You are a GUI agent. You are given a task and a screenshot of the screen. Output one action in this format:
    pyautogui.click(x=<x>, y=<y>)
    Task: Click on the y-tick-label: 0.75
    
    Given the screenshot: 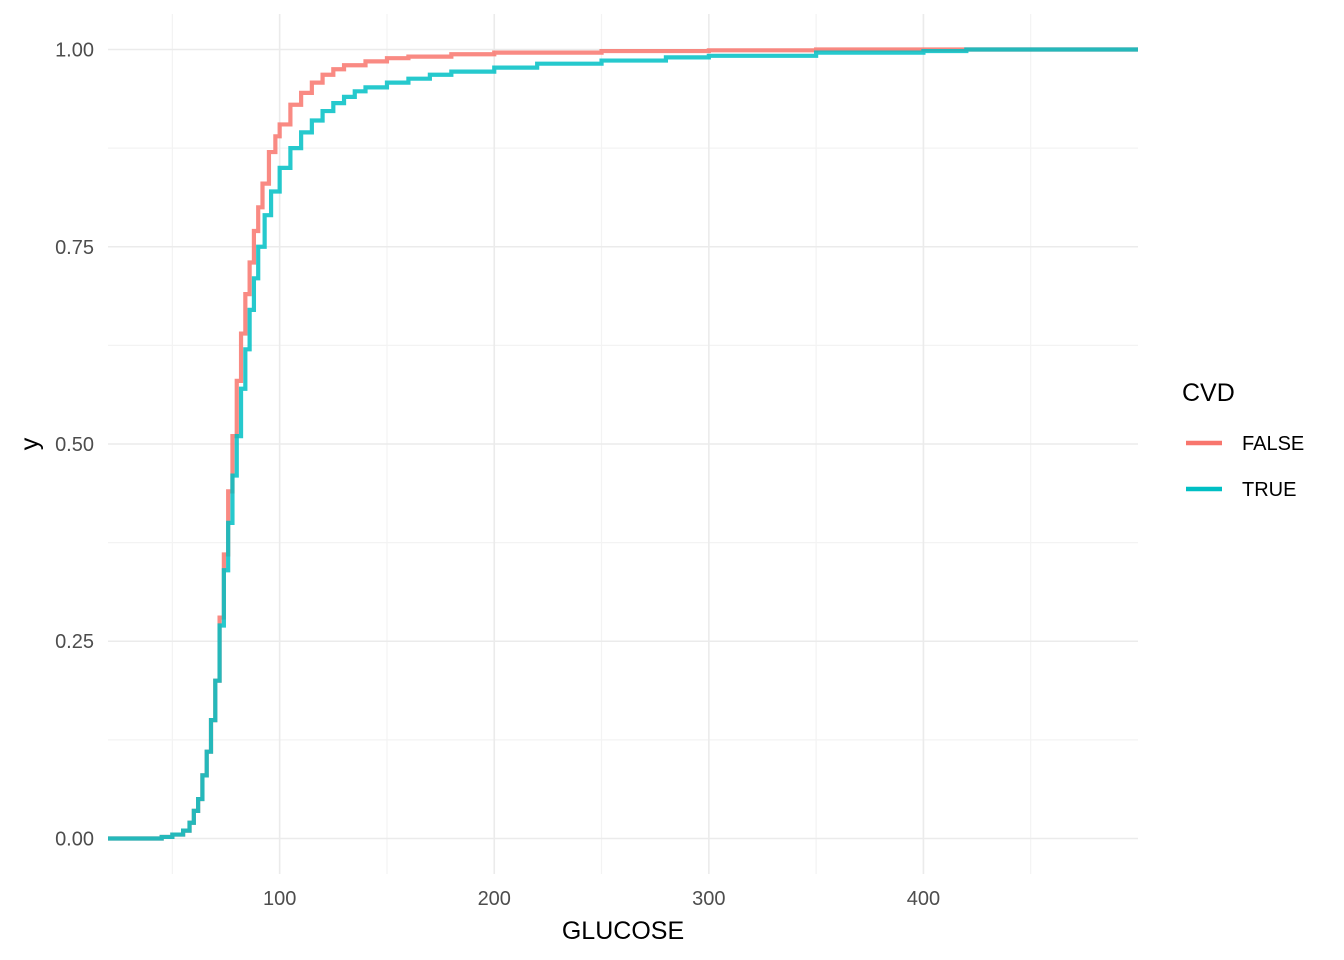 What is the action you would take?
    pyautogui.click(x=74, y=248)
    